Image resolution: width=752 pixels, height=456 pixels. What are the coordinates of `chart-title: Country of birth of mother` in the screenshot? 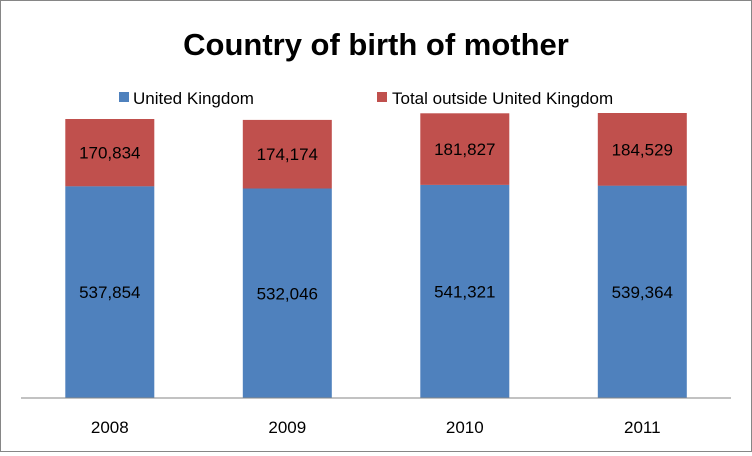 It's located at (376, 44).